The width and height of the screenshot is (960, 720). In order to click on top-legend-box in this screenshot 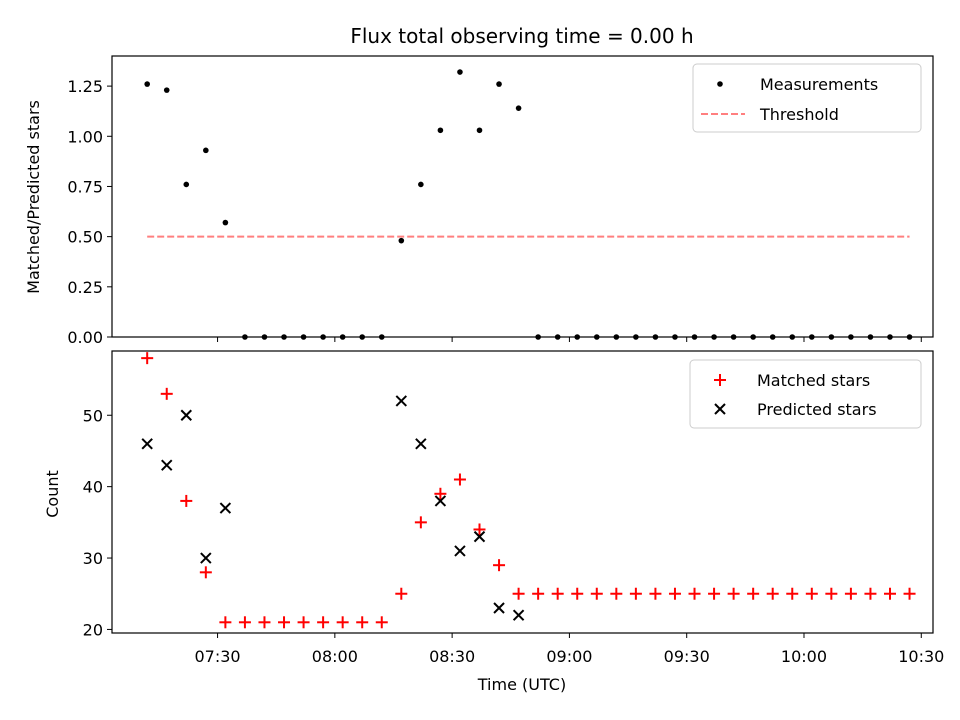, I will do `click(807, 98)`.